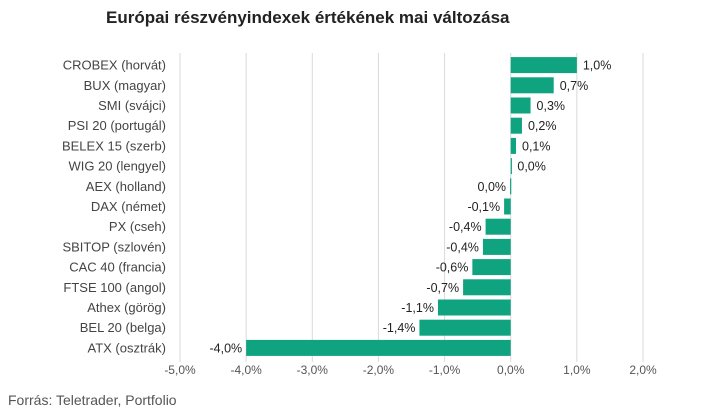  What do you see at coordinates (114, 246) in the screenshot?
I see `category-label: SBITOP (szlovén)` at bounding box center [114, 246].